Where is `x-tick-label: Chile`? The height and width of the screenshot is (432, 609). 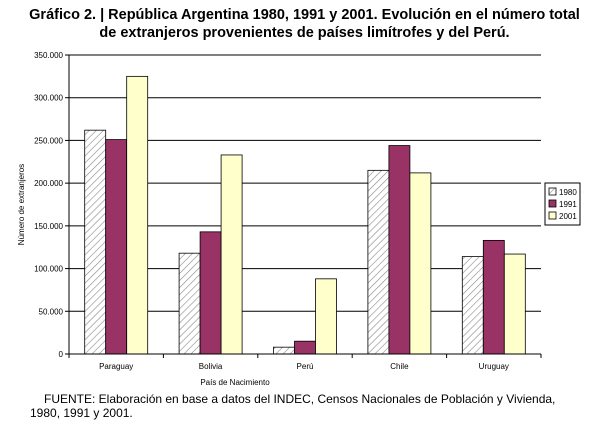 x-tick-label: Chile is located at coordinates (399, 366).